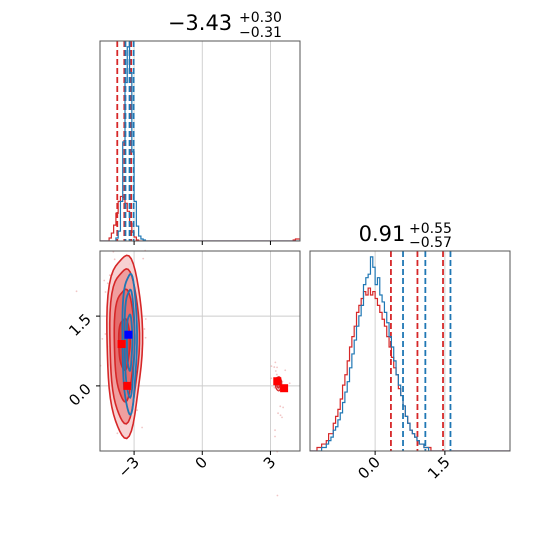  I want to click on p3-ticks: 0.0 1.5, so click(404, 467).